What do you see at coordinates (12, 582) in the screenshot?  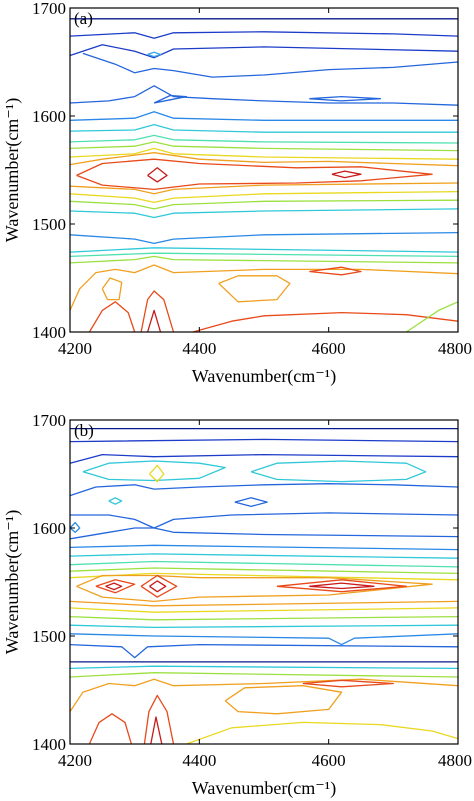 I see `y-axis-label-b: Wavenumber(cm⁻¹)` at bounding box center [12, 582].